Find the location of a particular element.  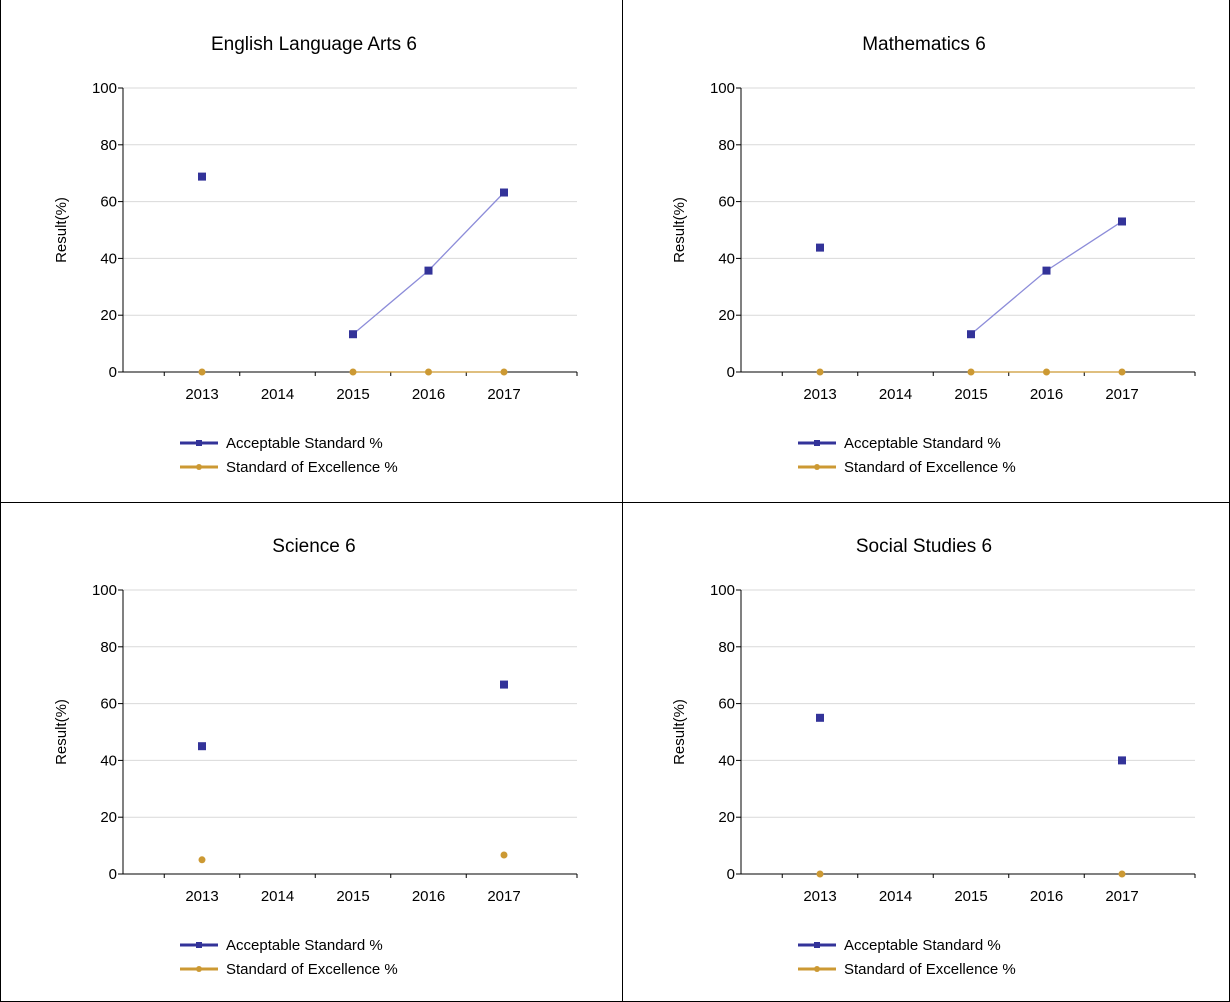

chart-title: Social Studies 6 is located at coordinates (924, 546).